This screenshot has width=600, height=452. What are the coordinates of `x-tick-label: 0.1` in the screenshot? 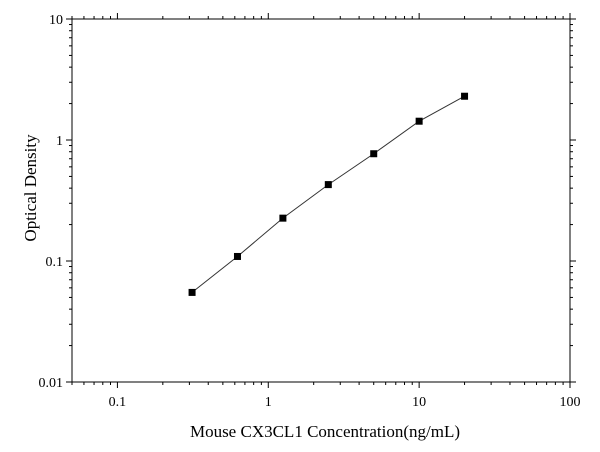 It's located at (118, 402).